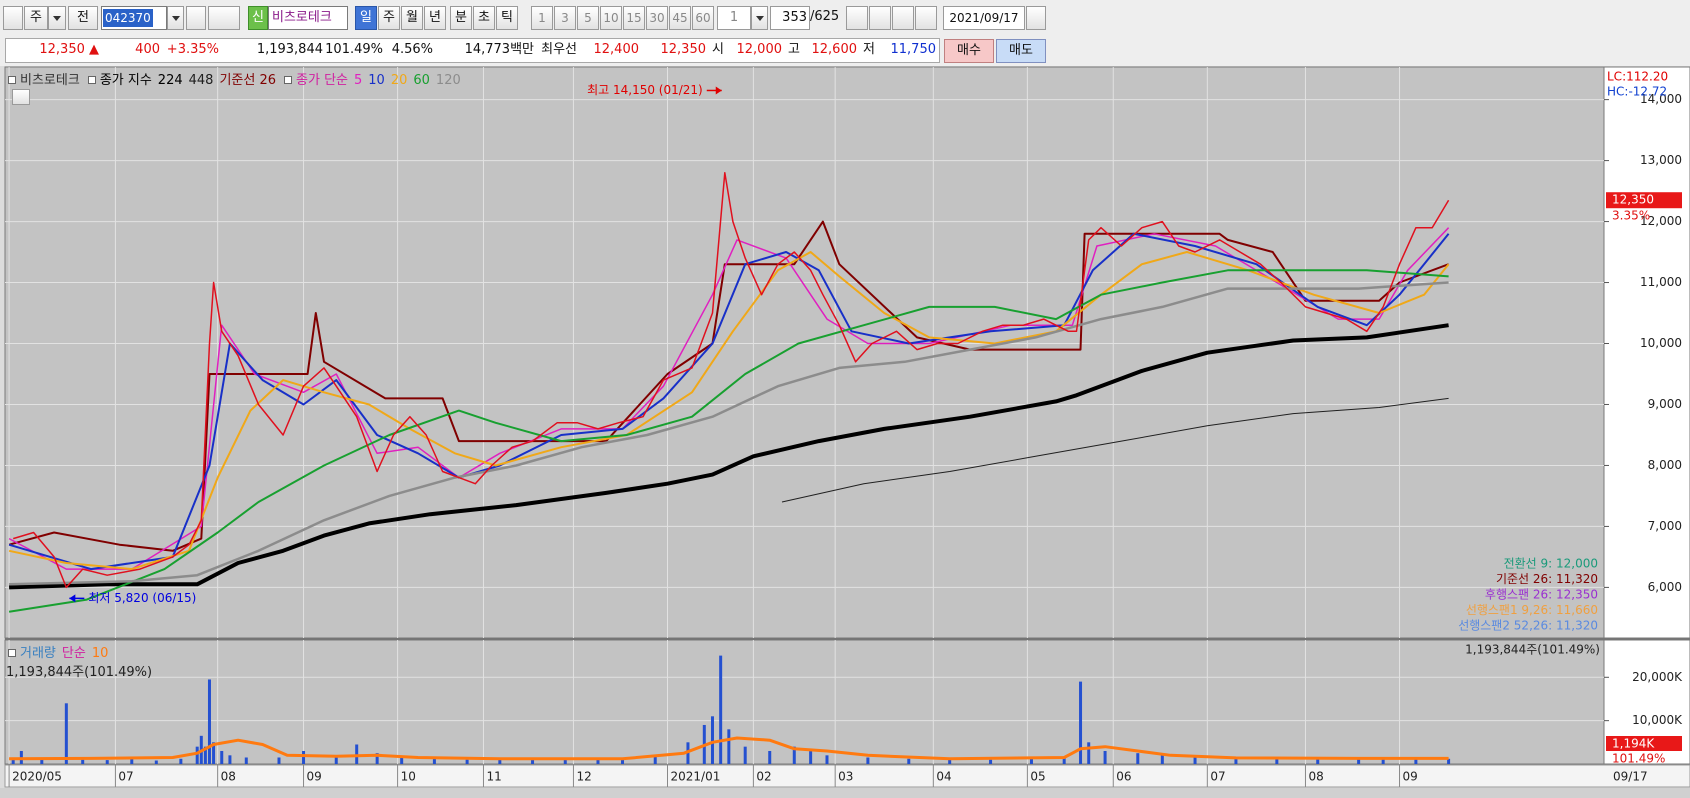 This screenshot has width=1690, height=798. Describe the element at coordinates (834, 49) in the screenshot. I see `info-high: 12,600` at that location.